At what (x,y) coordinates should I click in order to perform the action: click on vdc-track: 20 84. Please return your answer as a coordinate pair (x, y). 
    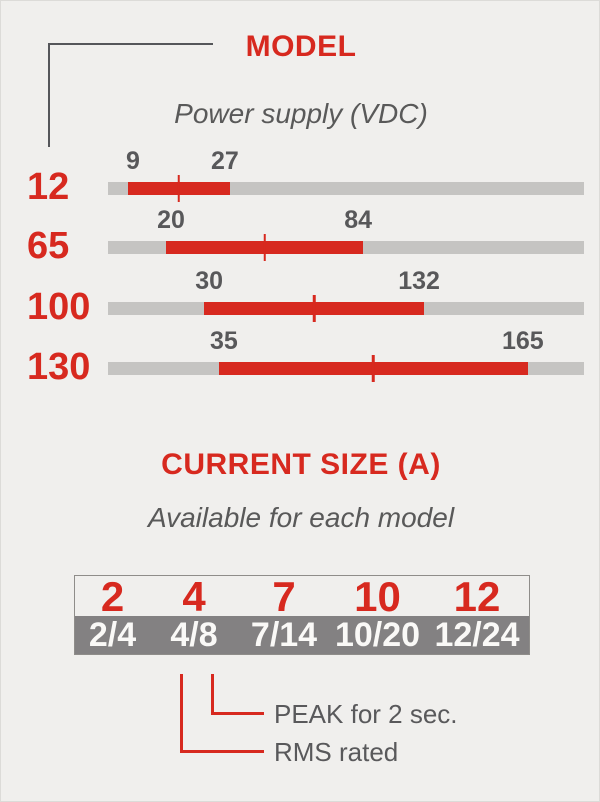
    Looking at the image, I should click on (346, 234).